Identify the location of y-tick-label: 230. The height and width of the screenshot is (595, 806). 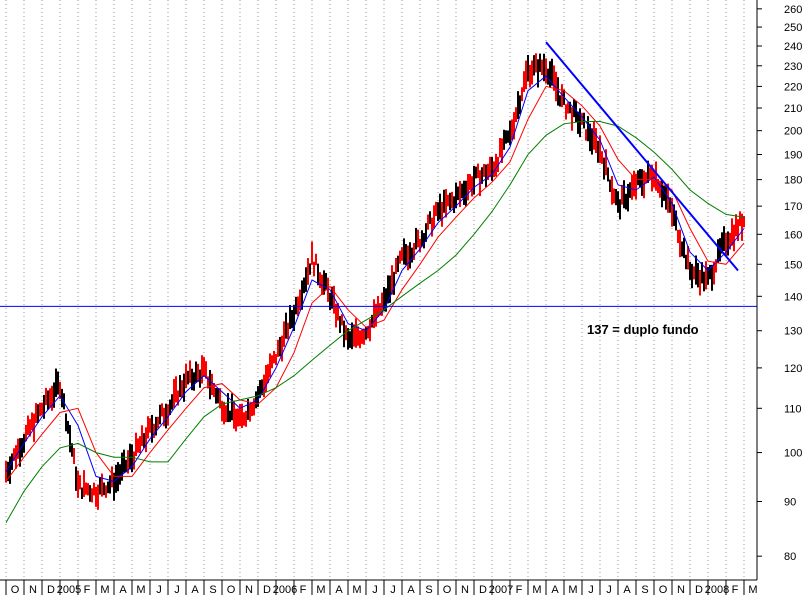
(793, 67).